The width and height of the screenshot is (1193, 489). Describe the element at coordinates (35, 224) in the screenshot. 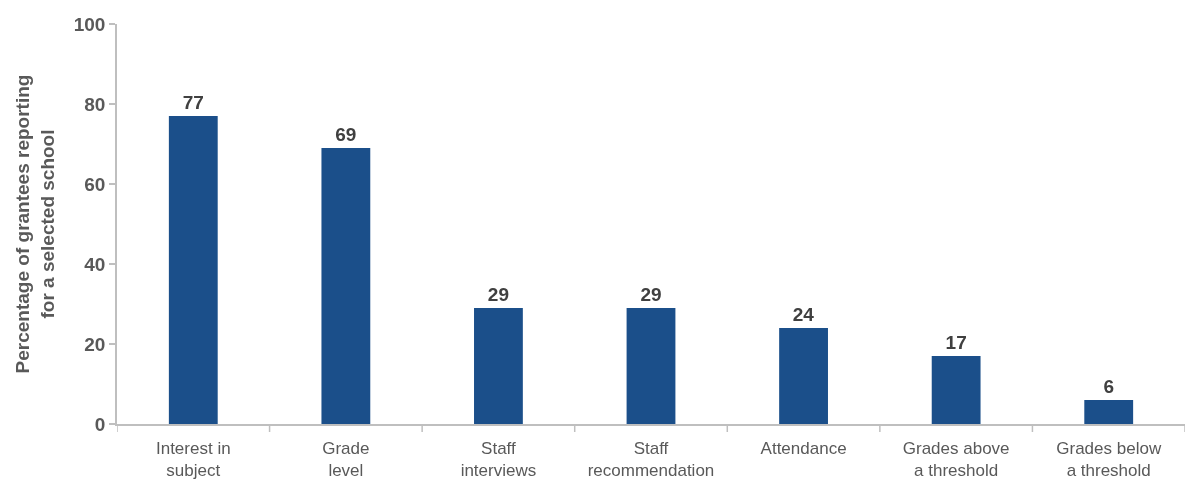

I see `y-axis-title: Percentage of grantees reporting for a selected school` at that location.